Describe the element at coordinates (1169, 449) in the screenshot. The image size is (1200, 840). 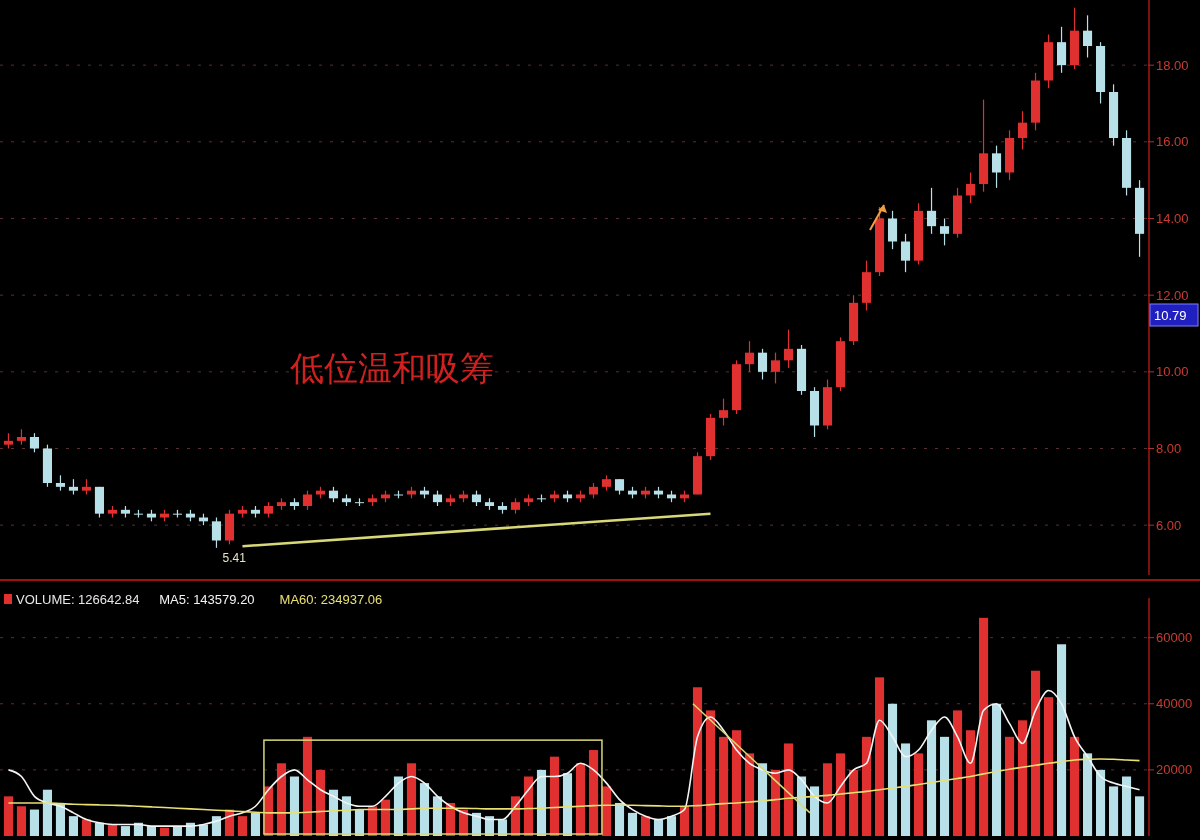
I see `y-tick-label: 8.00` at that location.